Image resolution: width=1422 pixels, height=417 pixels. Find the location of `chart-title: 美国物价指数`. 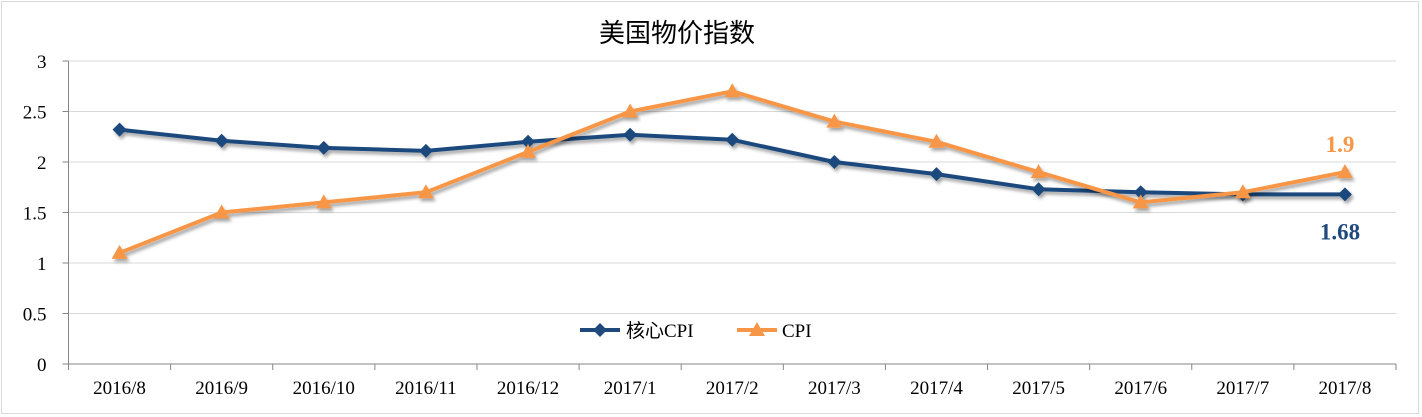

chart-title: 美国物价指数 is located at coordinates (677, 34).